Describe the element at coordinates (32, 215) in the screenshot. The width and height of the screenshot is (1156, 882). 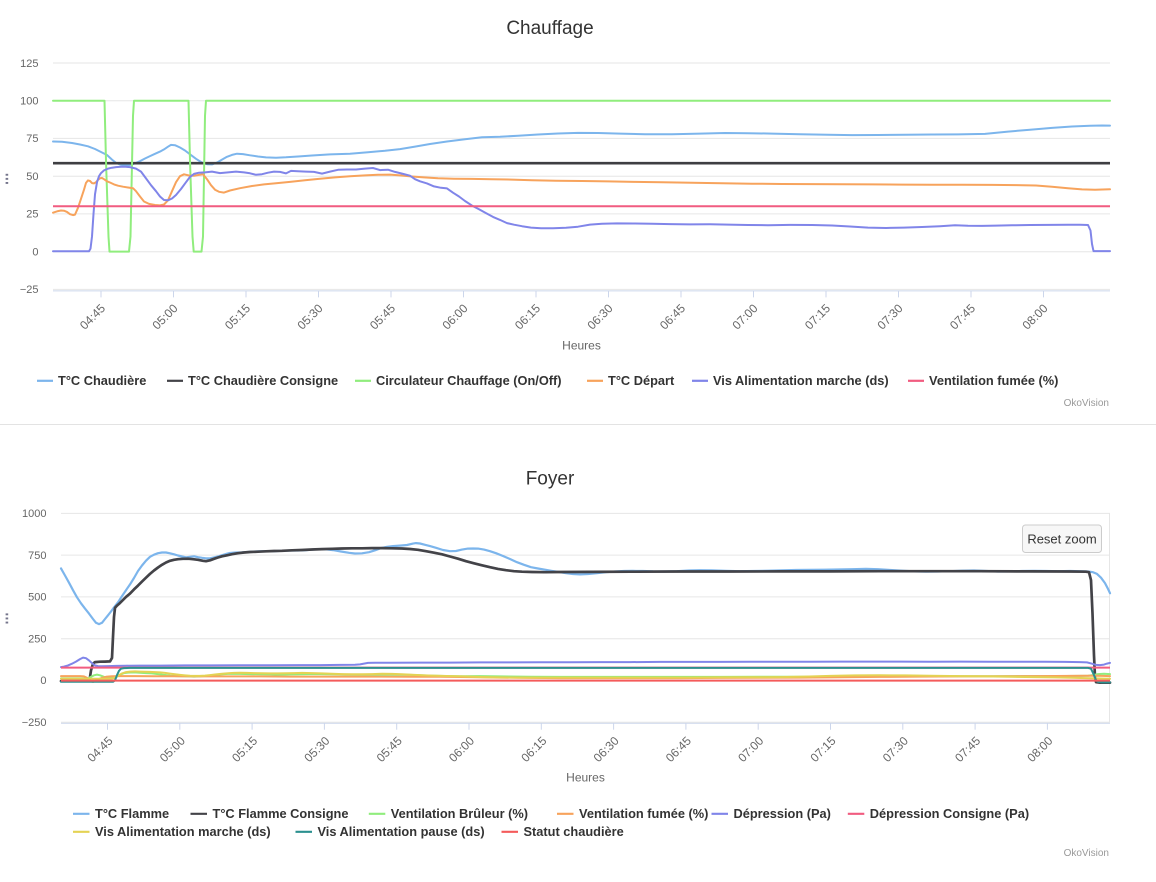
I see `svg-text: 25` at that location.